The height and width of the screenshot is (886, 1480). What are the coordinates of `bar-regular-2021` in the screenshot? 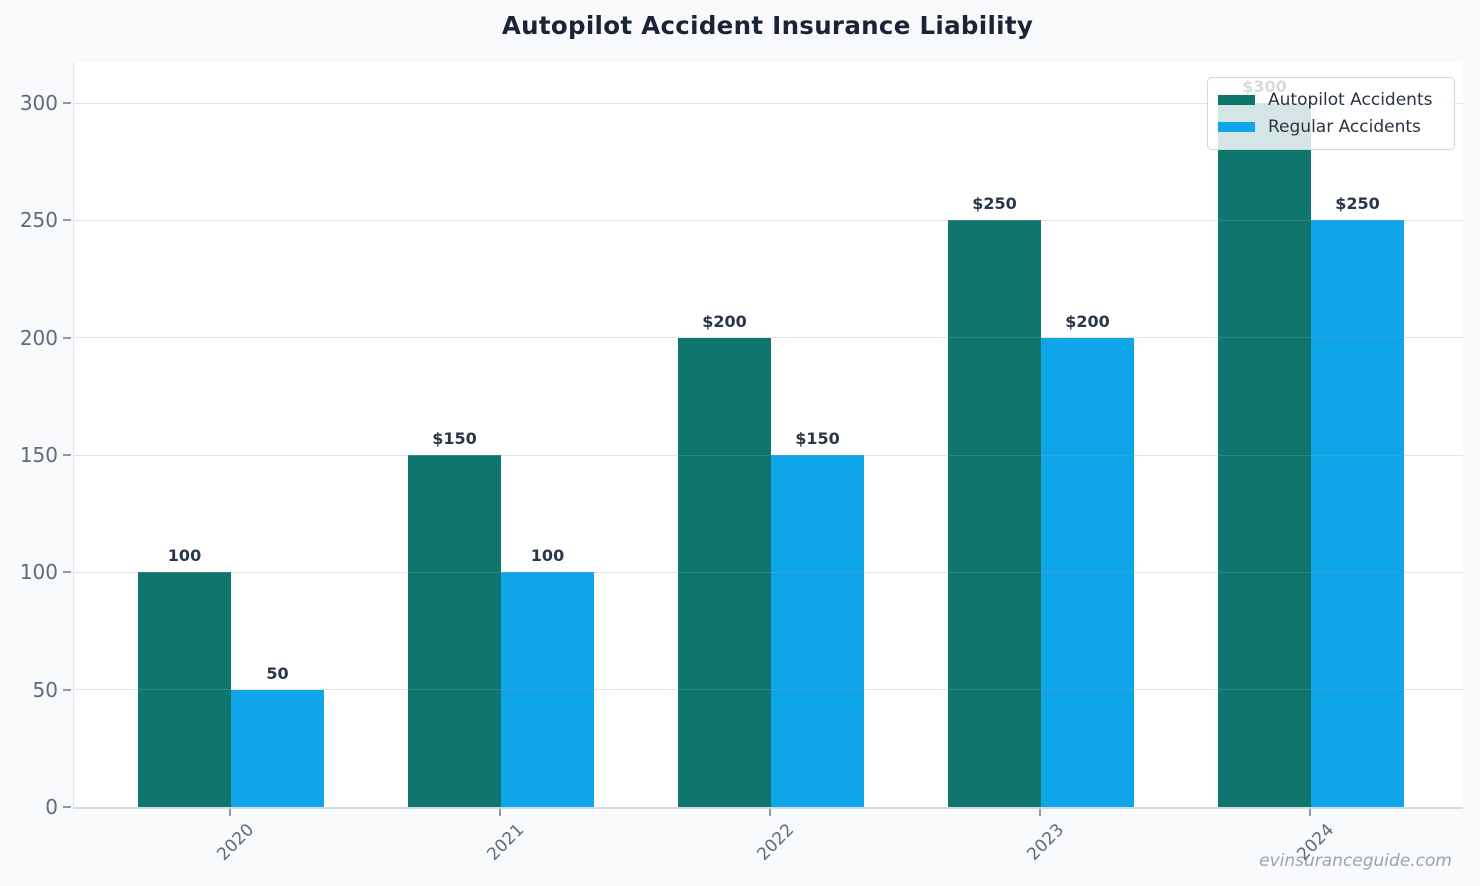 It's located at (547, 689).